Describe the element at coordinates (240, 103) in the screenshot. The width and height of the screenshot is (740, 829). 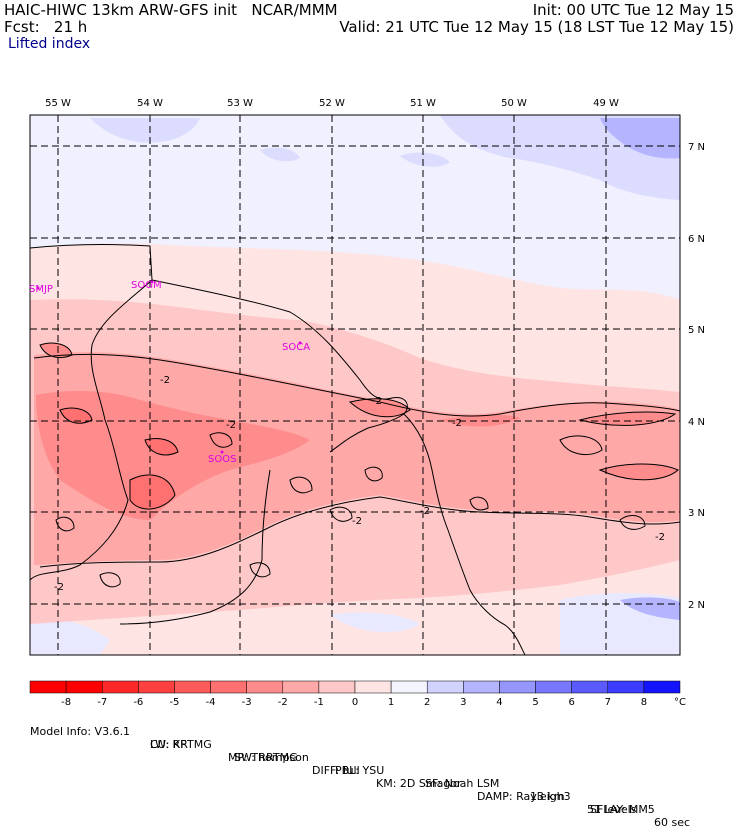
I see `lon-label: 53 W` at that location.